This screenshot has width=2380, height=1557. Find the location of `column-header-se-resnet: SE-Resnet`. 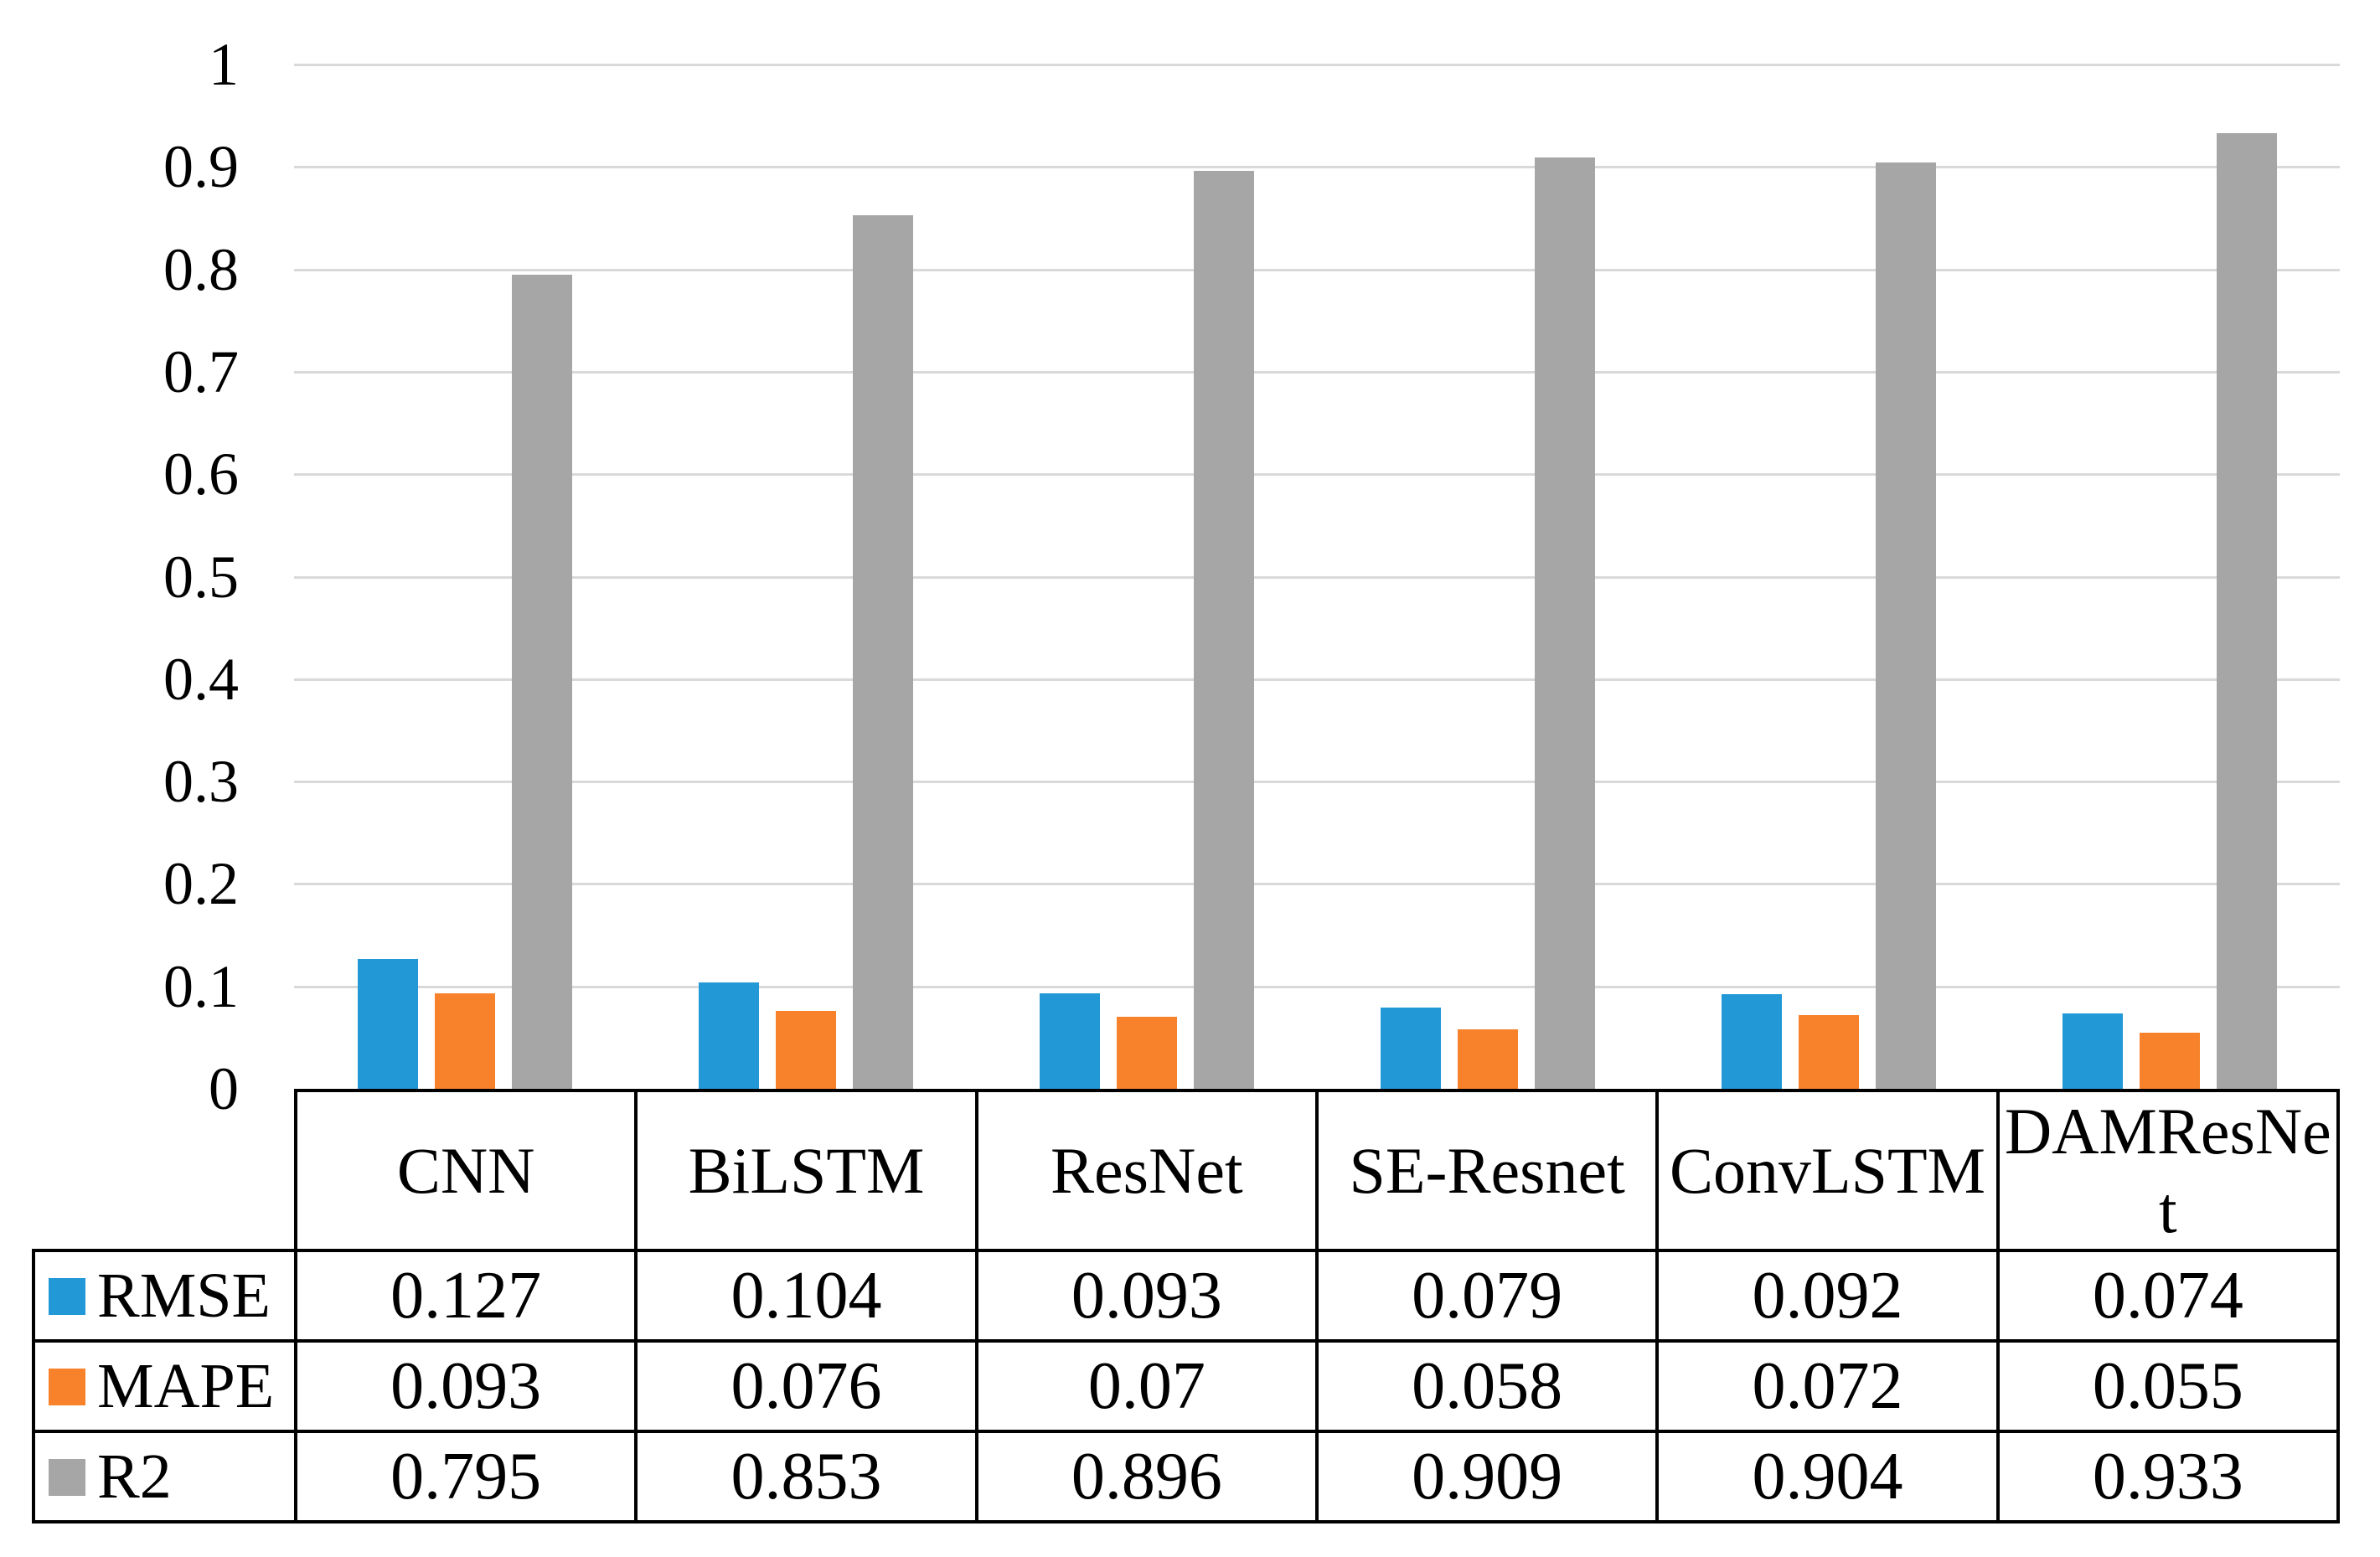

column-header-se-resnet: SE-Resnet is located at coordinates (1487, 1170).